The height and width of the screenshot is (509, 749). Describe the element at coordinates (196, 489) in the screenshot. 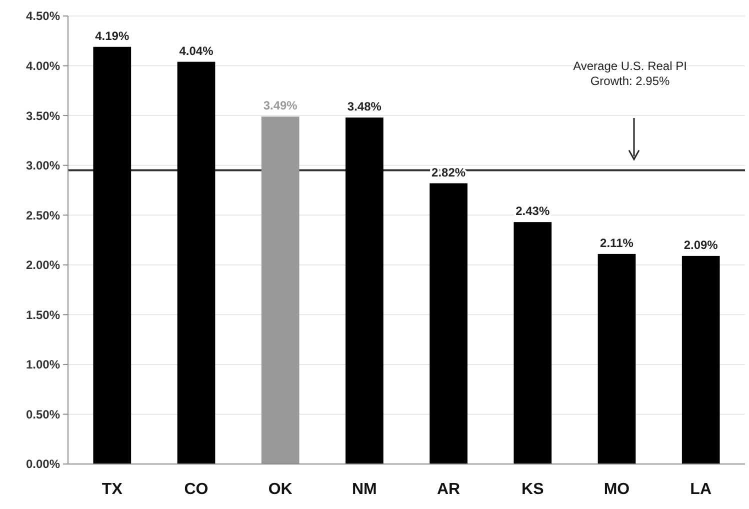

I see `x-tick-label: CO` at that location.